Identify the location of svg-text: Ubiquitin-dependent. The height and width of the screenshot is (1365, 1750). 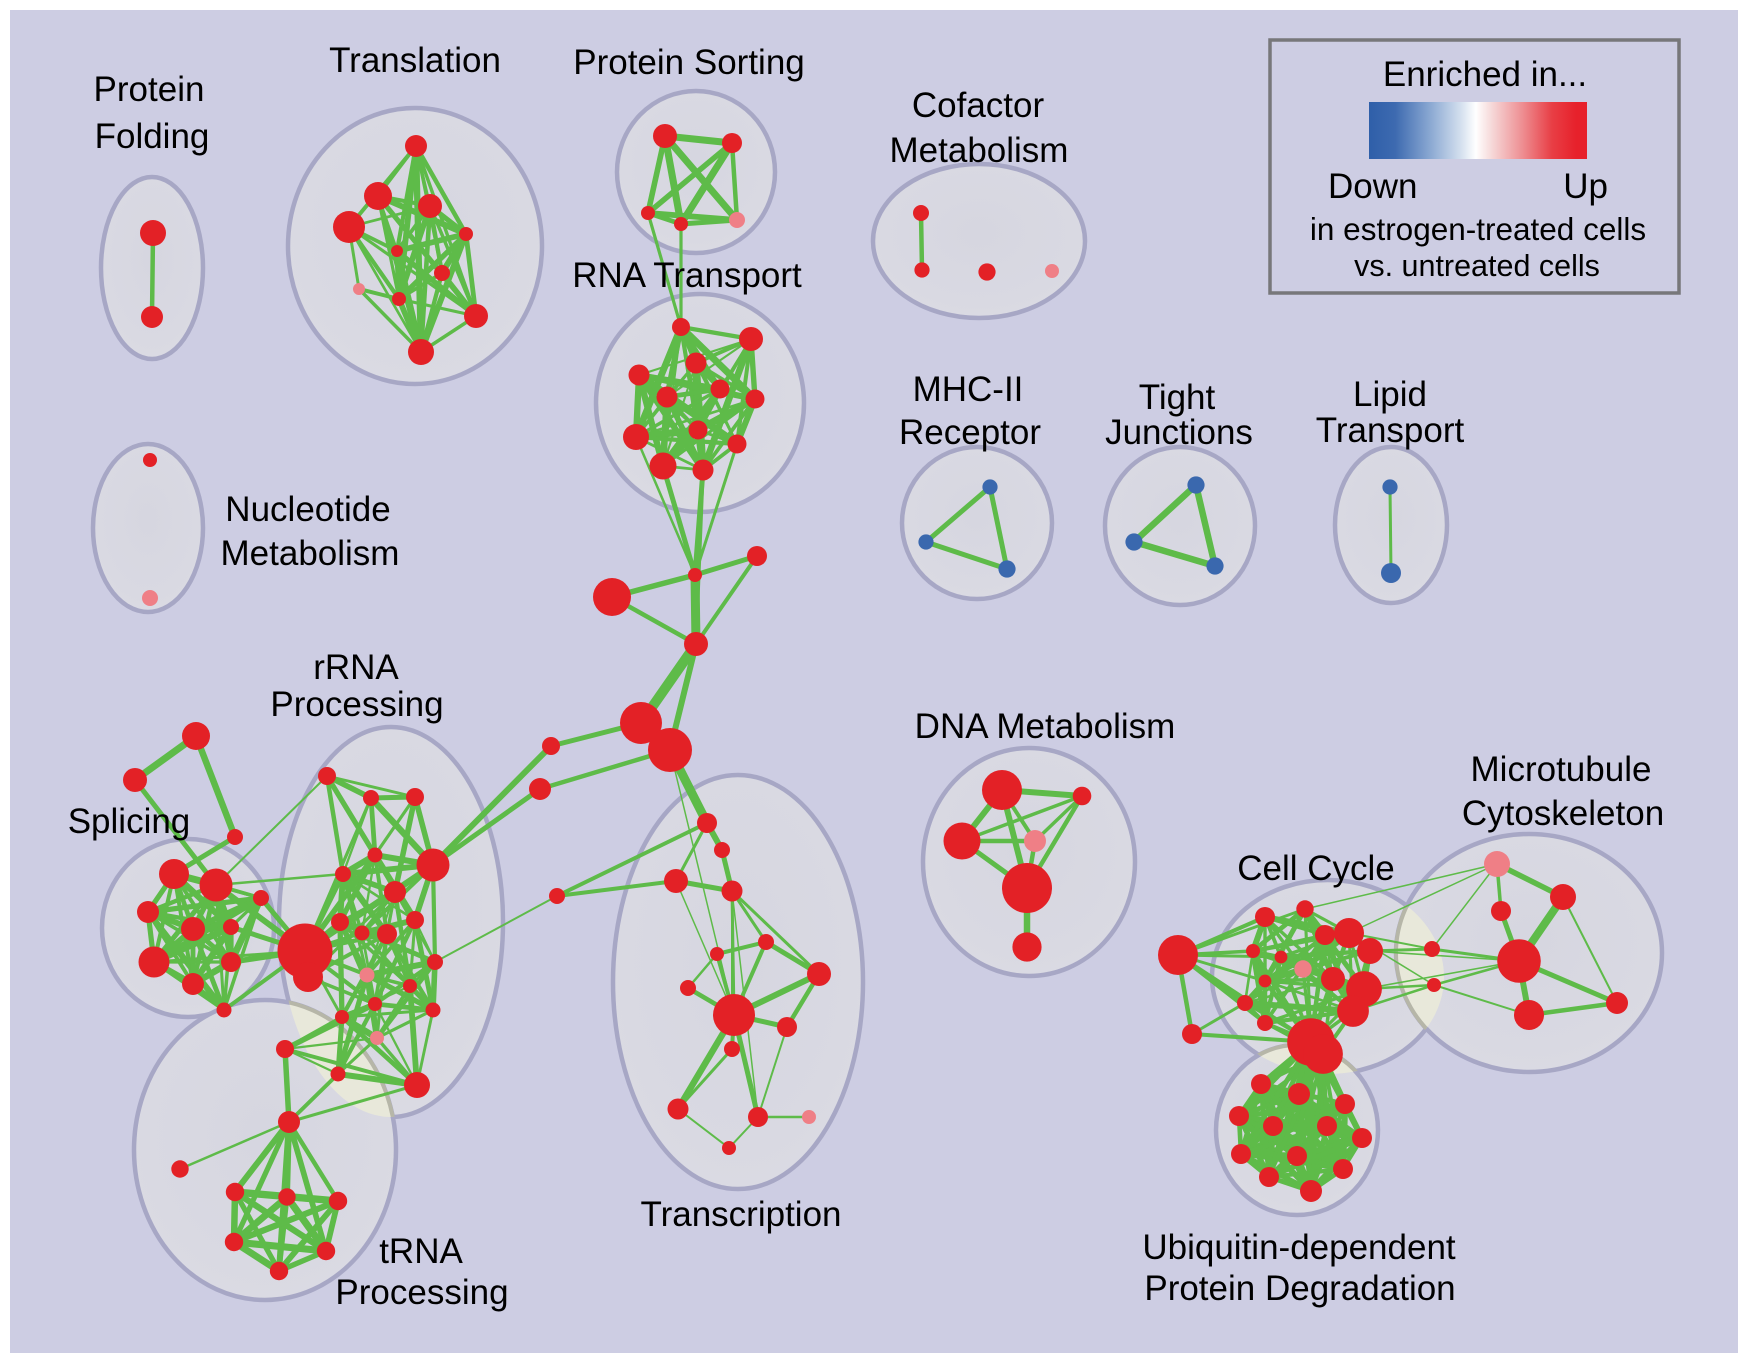
(1299, 1247).